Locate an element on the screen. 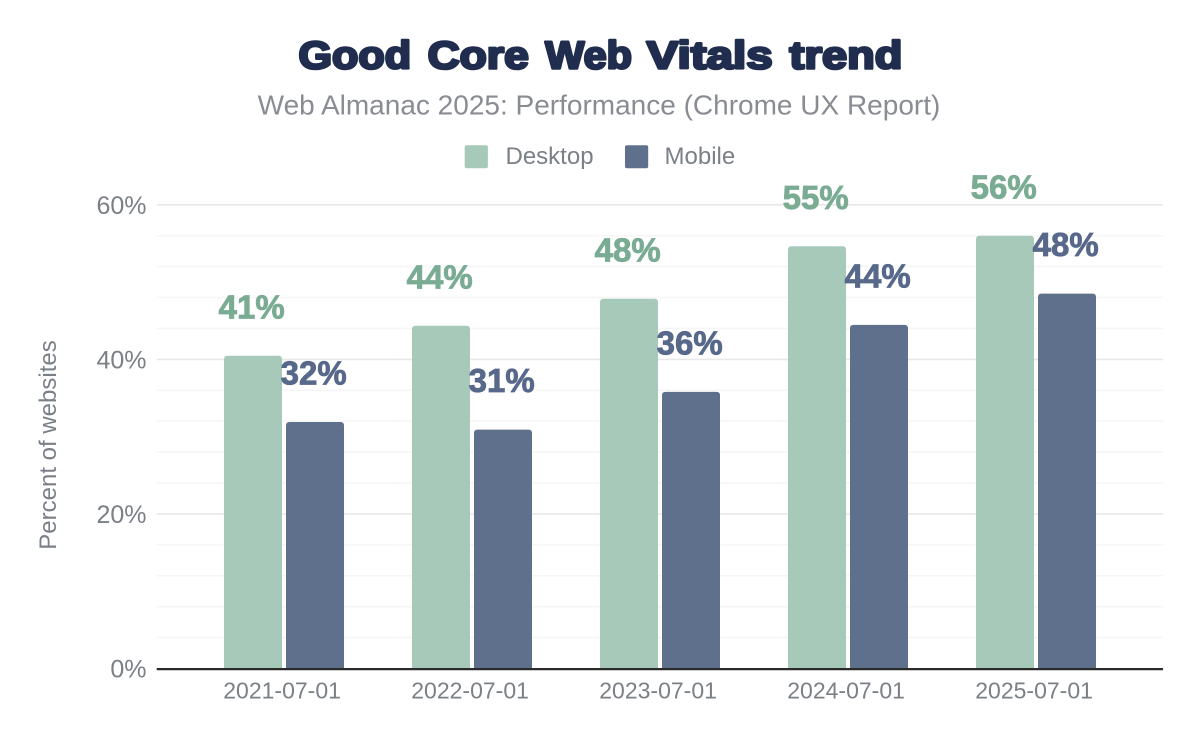  svg-text: trend is located at coordinates (845, 56).